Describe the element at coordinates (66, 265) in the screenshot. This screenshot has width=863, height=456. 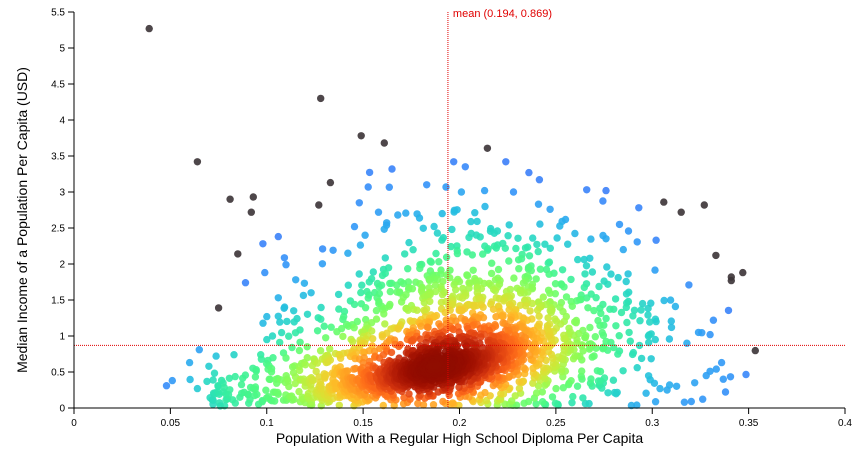
I see `y-tick: 2` at that location.